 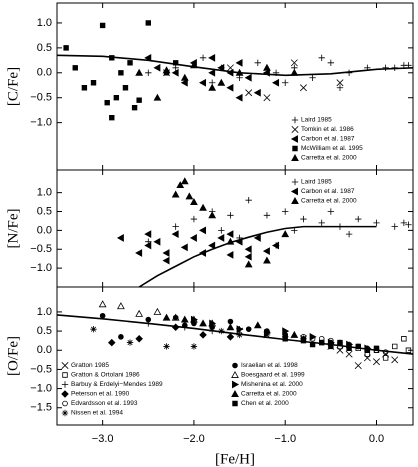 I want to click on legend-label: Laird 1985, so click(x=316, y=182).